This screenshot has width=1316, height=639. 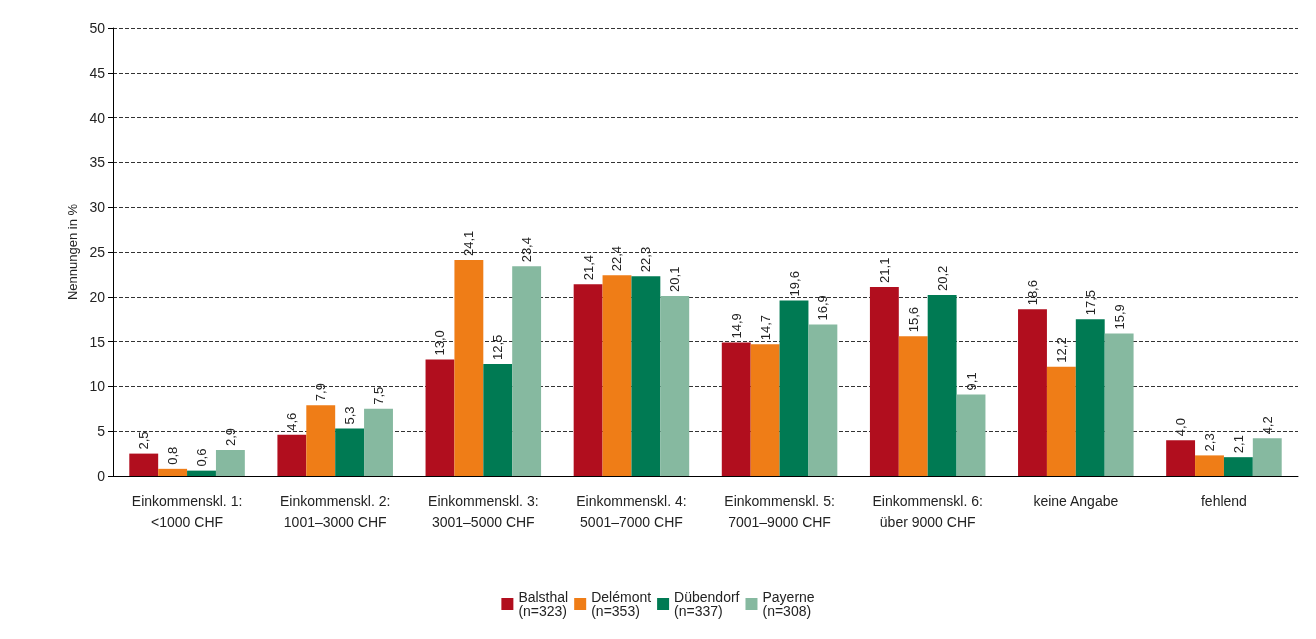 What do you see at coordinates (173, 455) in the screenshot?
I see `data-label: 0,8` at bounding box center [173, 455].